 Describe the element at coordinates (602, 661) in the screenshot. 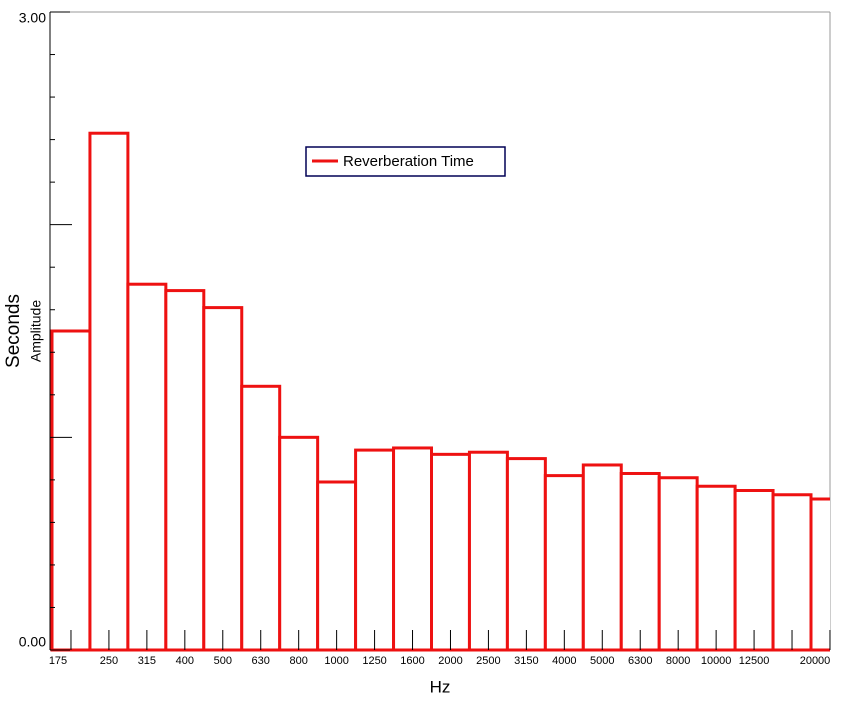

I see `x-tick-label: 5000` at that location.